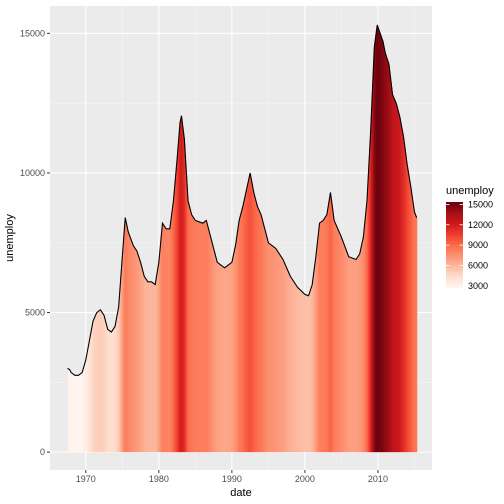 Image resolution: width=504 pixels, height=504 pixels. I want to click on y-tick-label: 15000, so click(32, 33).